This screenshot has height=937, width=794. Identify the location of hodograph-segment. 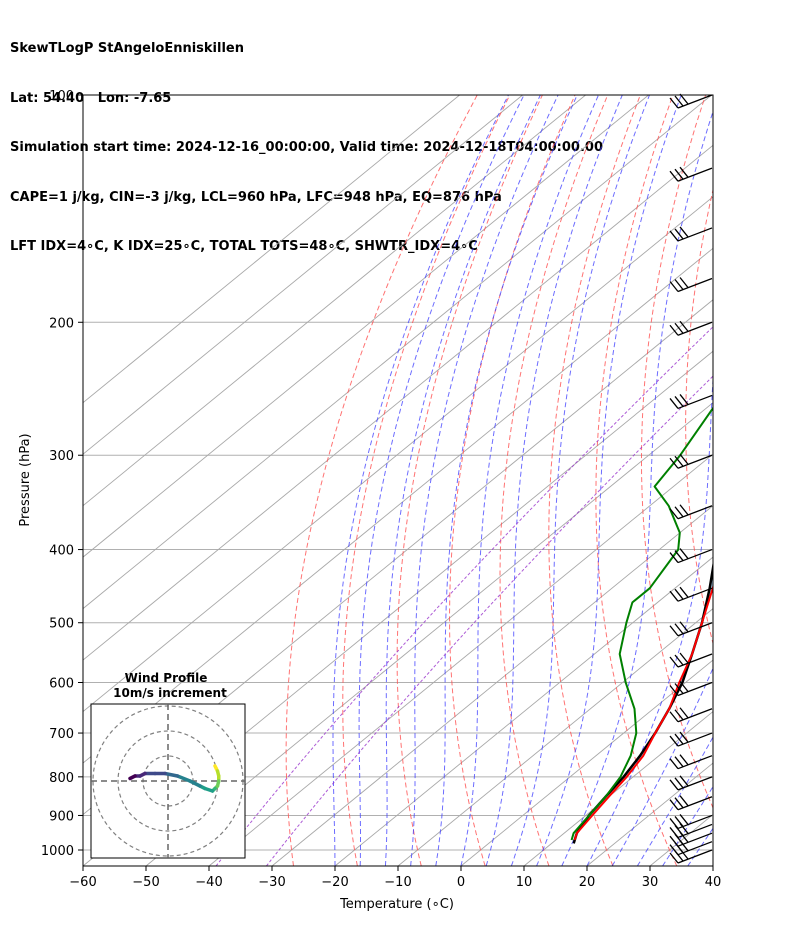
(171, 774).